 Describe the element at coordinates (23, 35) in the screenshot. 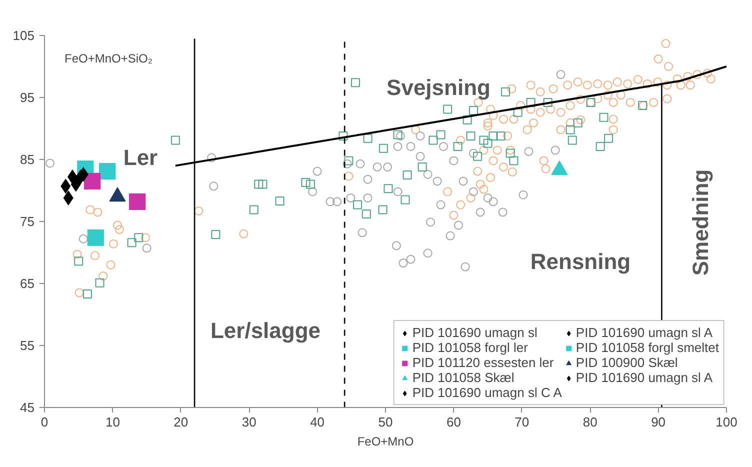

I see `y-tick-label: 105` at that location.